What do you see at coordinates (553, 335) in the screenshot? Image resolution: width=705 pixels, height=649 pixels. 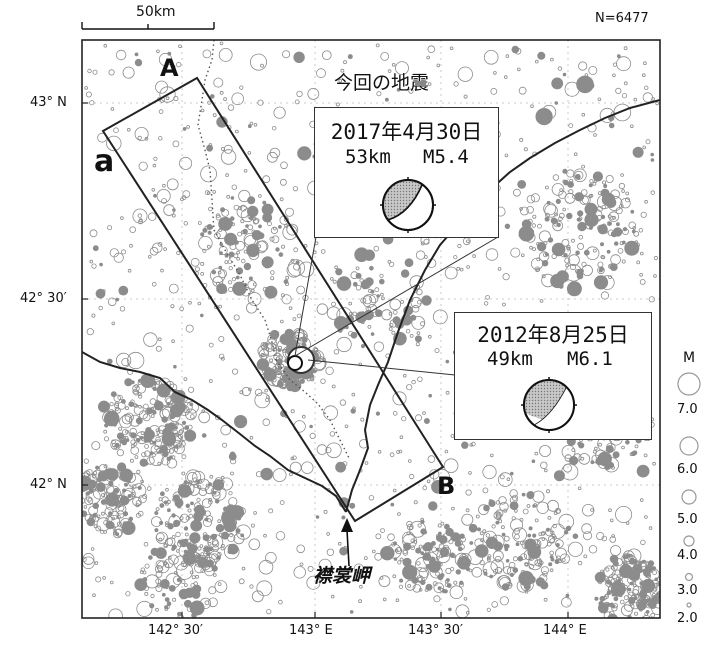 I see `event-date-2012: 2012年8月25日` at bounding box center [553, 335].